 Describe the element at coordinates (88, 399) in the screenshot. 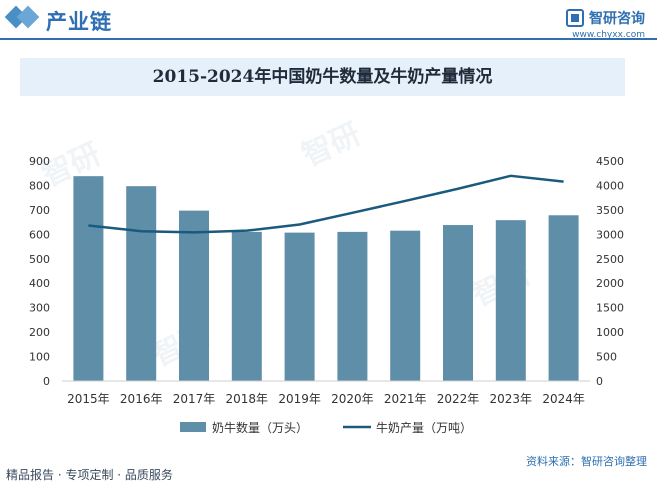

I see `x-tick-label: 2015年` at that location.